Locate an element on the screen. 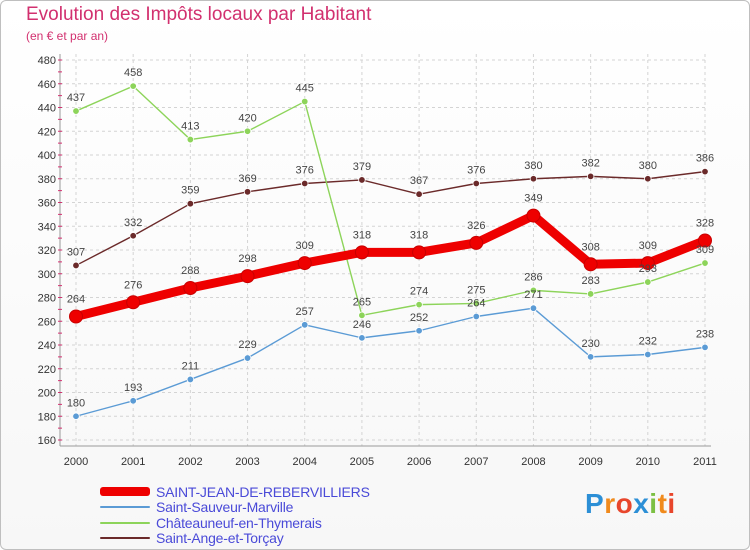 The width and height of the screenshot is (750, 550). y-tick-label: 460 is located at coordinates (47, 85).